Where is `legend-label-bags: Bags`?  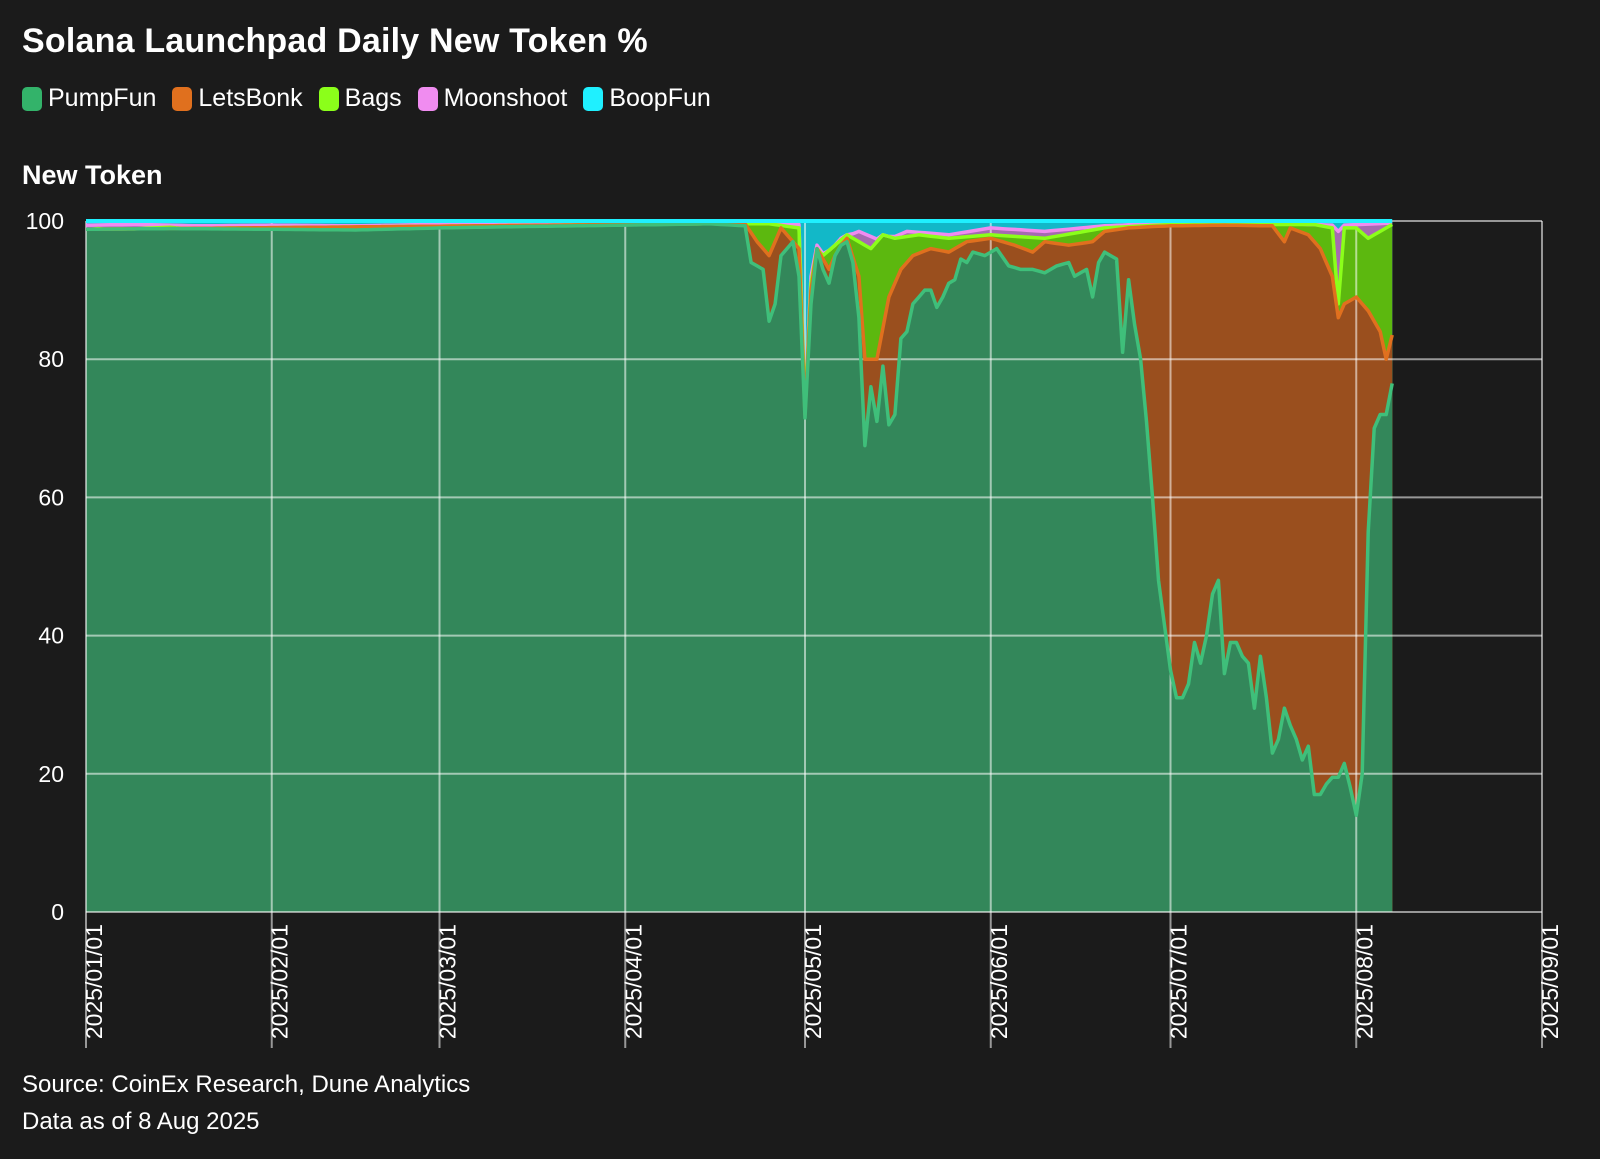
legend-label-bags: Bags is located at coordinates (373, 98).